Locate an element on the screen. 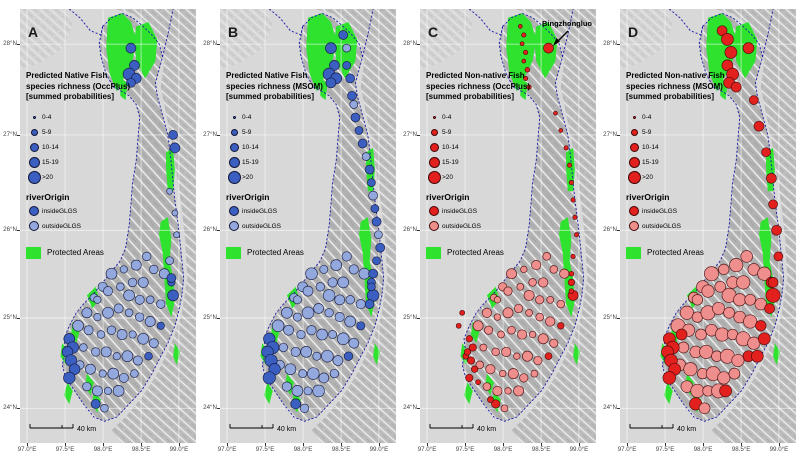 The height and width of the screenshot is (457, 800). scale-bar-label: 40 km is located at coordinates (286, 429).